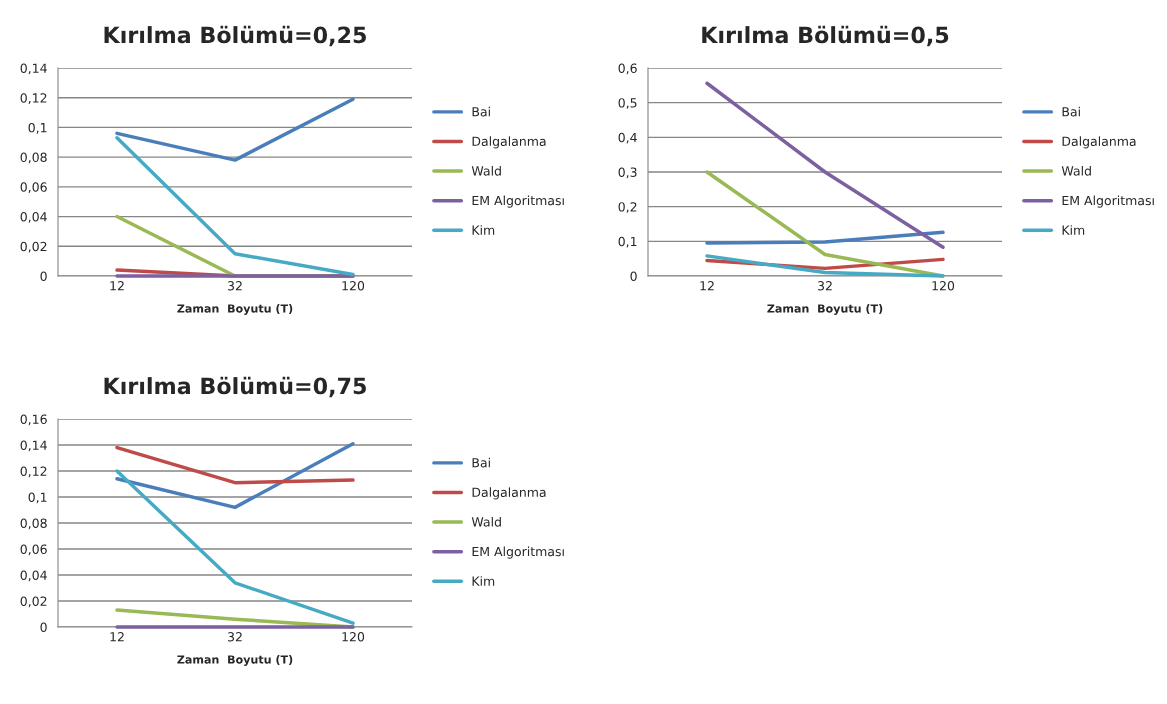  I want to click on chart-title: Kırılma Bölümü=0,75, so click(235, 387).